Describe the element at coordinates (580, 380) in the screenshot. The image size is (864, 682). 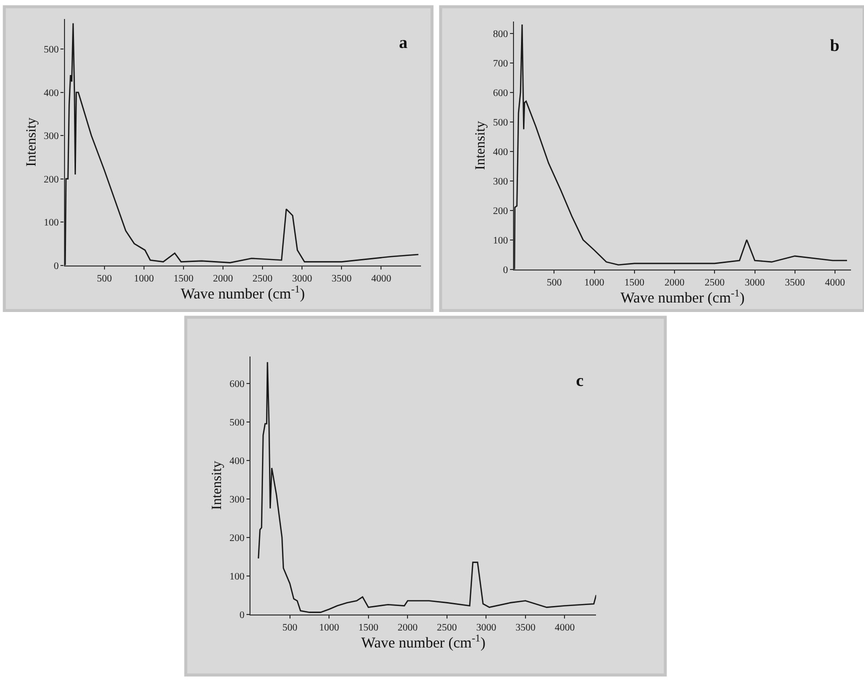
I see `annotation: c` at that location.